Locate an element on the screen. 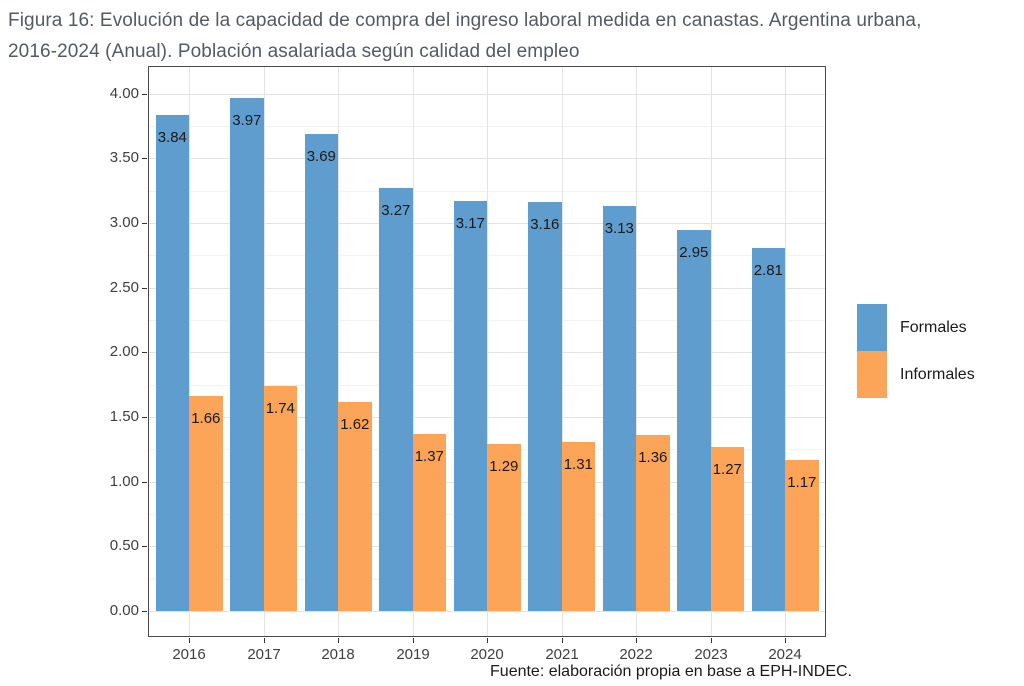 The width and height of the screenshot is (1024, 686). x-axis-label: 2022 is located at coordinates (636, 654).